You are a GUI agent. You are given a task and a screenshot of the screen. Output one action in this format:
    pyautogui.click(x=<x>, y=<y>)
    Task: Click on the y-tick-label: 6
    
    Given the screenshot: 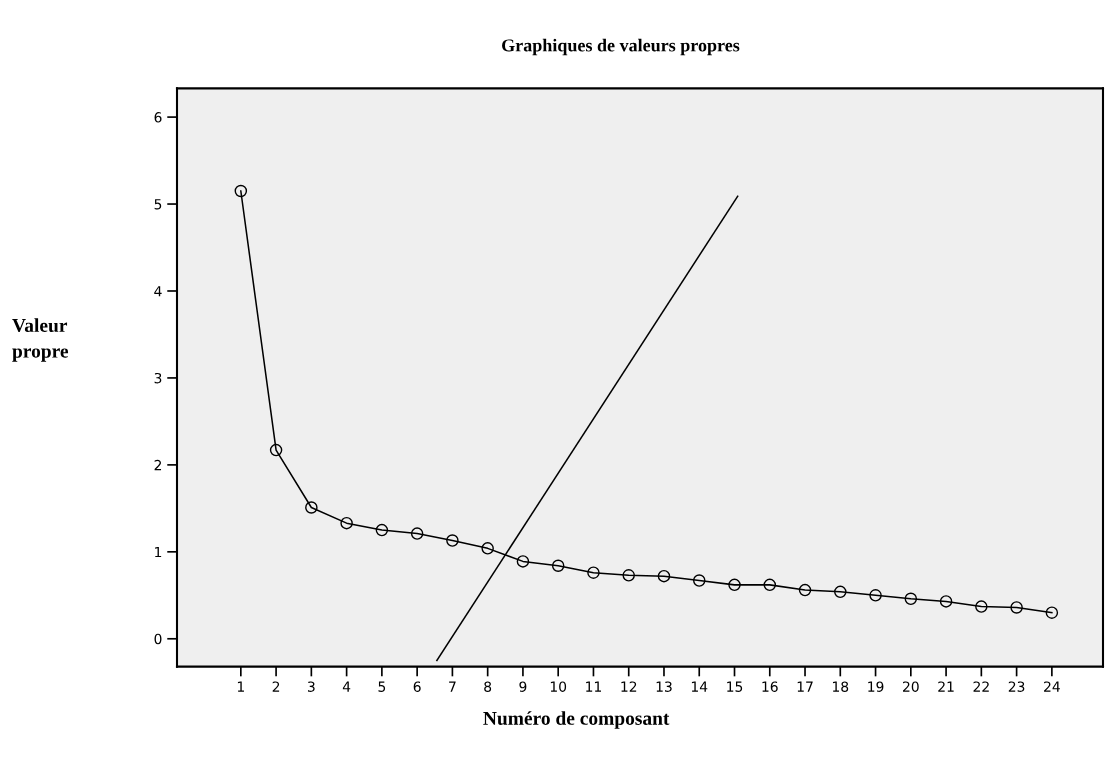 What is the action you would take?
    pyautogui.click(x=158, y=117)
    